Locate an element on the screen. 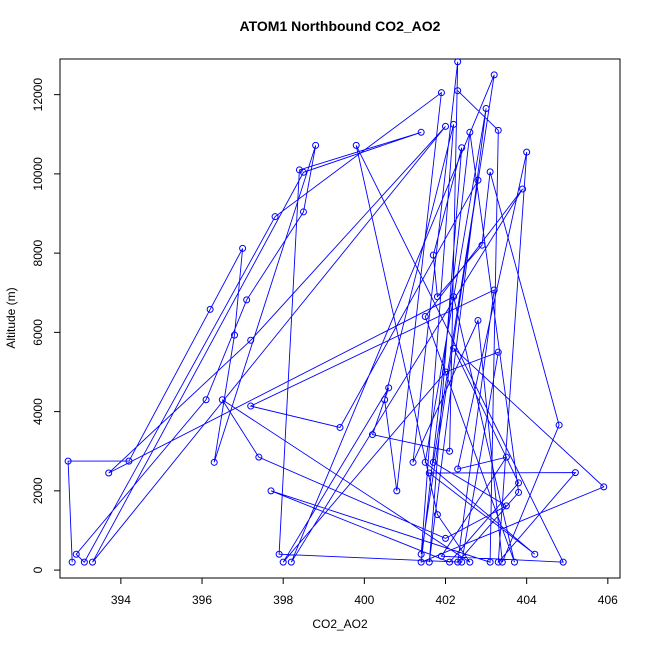  y-tick-label: 8000 is located at coordinates (38, 252).